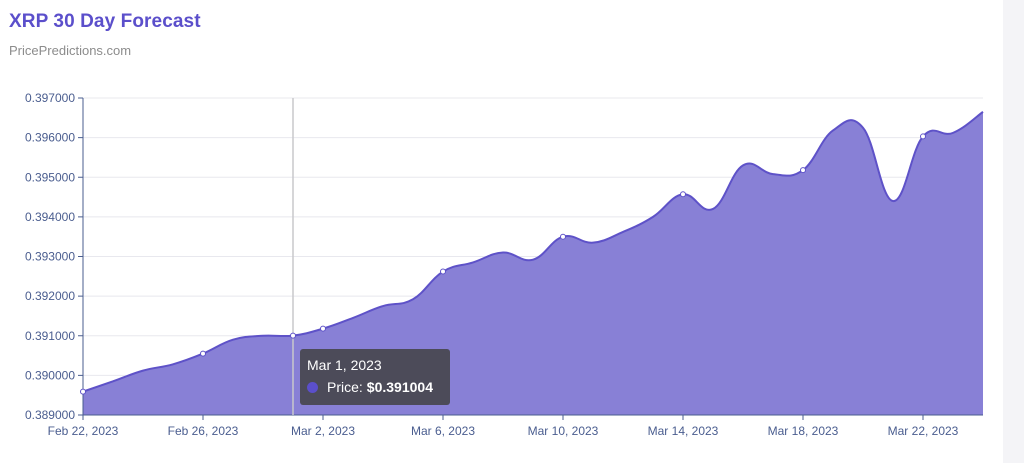  What do you see at coordinates (803, 431) in the screenshot?
I see `x-tick-label: Mar 18, 2023` at bounding box center [803, 431].